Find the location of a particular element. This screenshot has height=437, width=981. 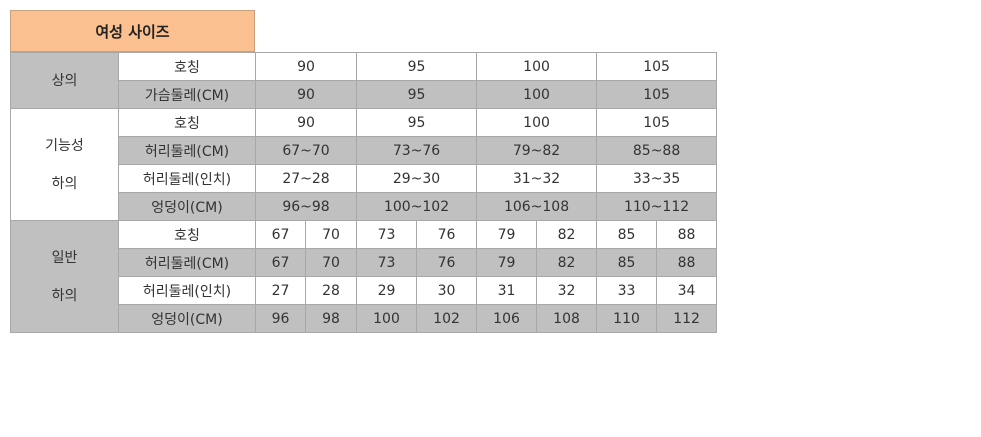

size-value-cell: 106 is located at coordinates (507, 318).